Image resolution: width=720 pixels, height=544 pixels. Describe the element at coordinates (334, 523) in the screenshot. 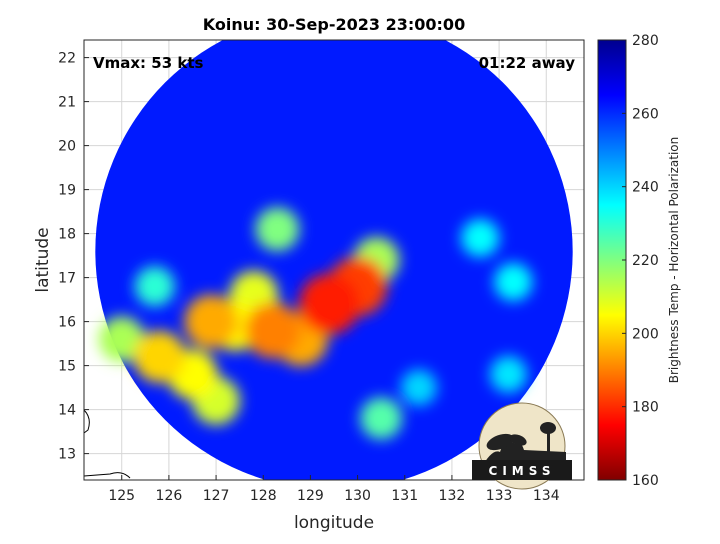

I see `x-axis-label: longitude` at that location.